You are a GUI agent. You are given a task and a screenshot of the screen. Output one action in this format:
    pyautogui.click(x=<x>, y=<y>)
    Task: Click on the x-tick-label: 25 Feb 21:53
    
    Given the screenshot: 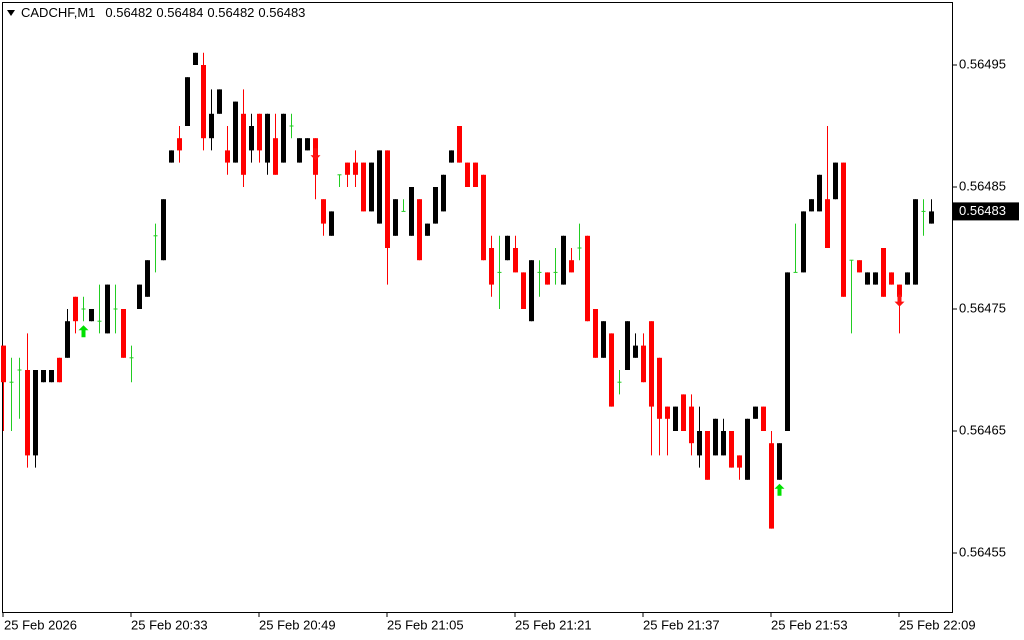 What is the action you would take?
    pyautogui.click(x=809, y=624)
    